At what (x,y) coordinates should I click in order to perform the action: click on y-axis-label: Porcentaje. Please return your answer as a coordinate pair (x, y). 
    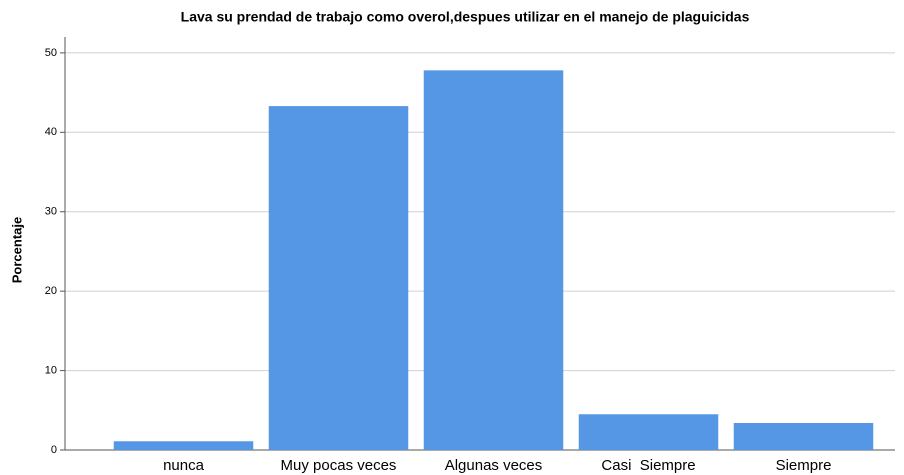
    Looking at the image, I should click on (16, 250).